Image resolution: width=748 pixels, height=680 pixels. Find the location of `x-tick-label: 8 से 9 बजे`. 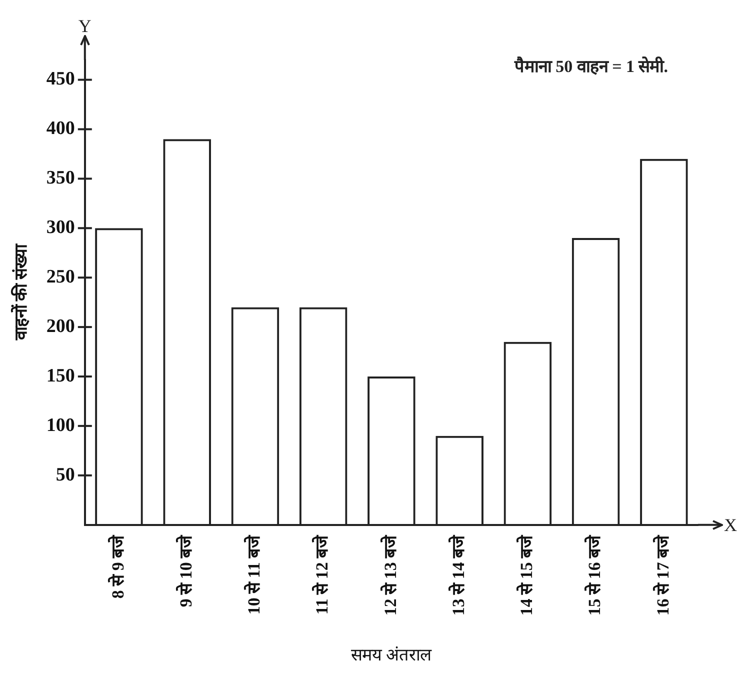

x-tick-label: 8 से 9 बजे is located at coordinates (117, 566).